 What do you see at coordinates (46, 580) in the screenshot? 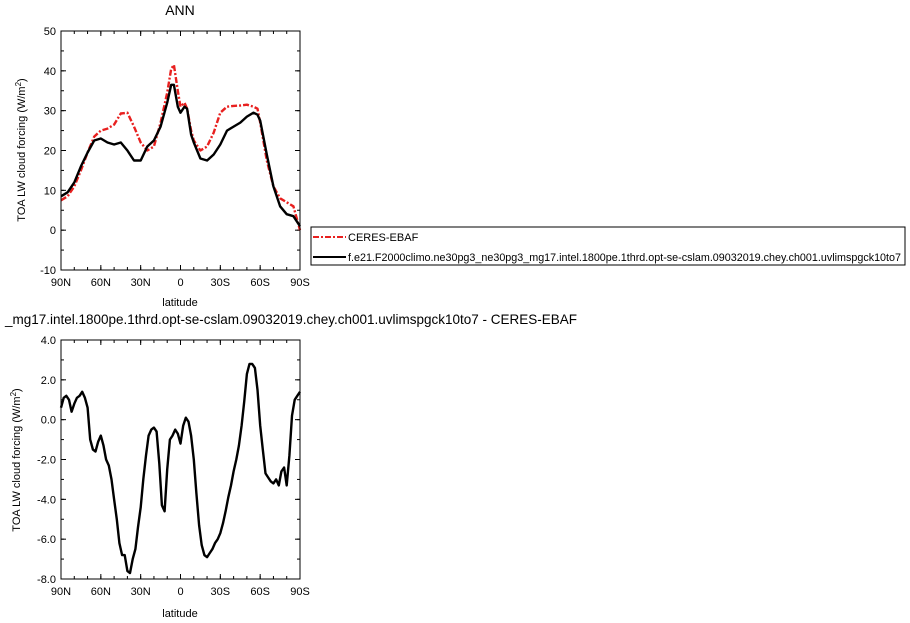
I see `y-tick-label: -8.0` at bounding box center [46, 580].